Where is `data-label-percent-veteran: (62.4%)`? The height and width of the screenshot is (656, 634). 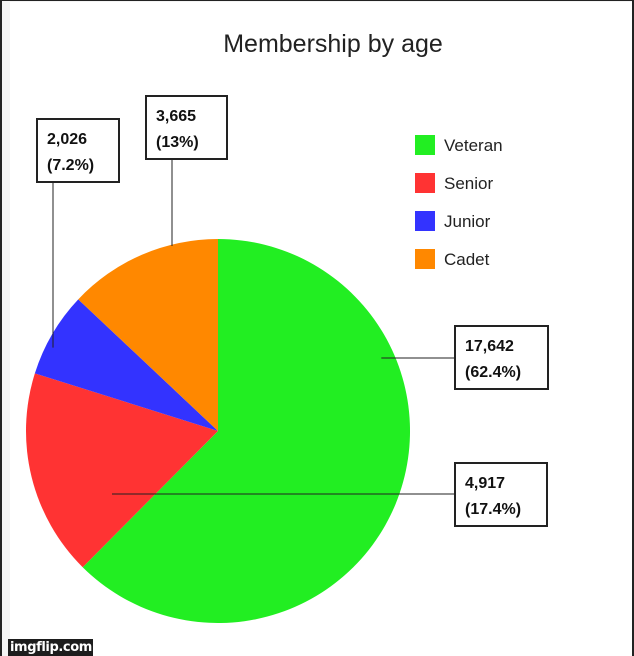
data-label-percent-veteran: (62.4%) is located at coordinates (493, 372).